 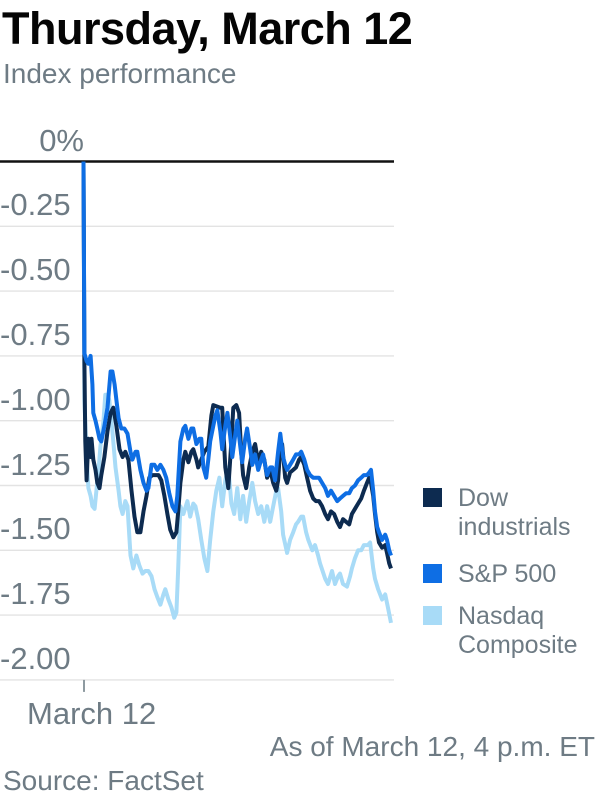 What do you see at coordinates (432, 746) in the screenshot?
I see `as-of-note: As of March 12, 4 p.m. ET` at bounding box center [432, 746].